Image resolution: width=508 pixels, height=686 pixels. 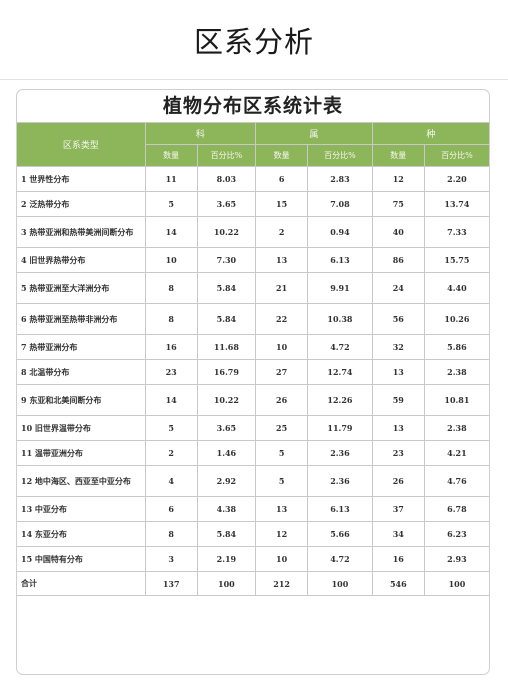 I want to click on value-cell: 11.79, so click(x=340, y=428).